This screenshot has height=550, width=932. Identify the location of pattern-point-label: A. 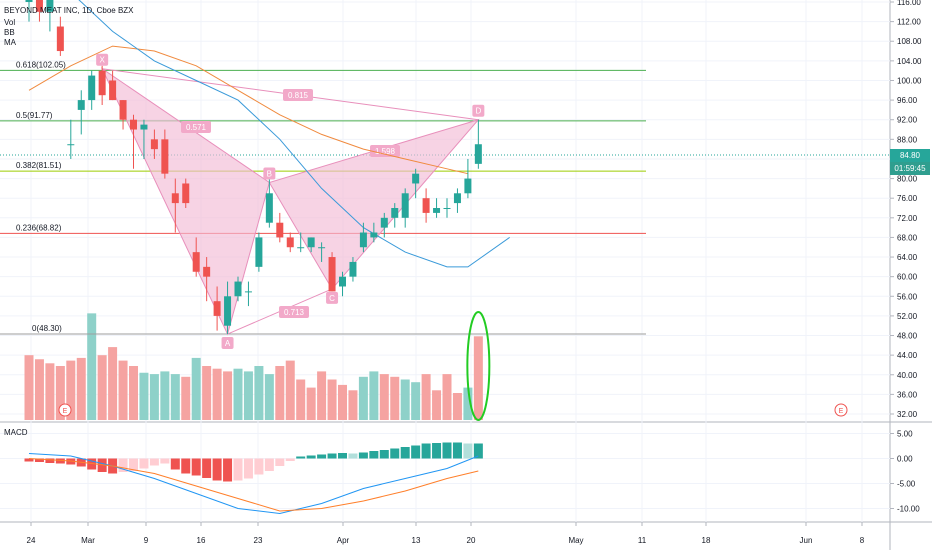
(228, 343).